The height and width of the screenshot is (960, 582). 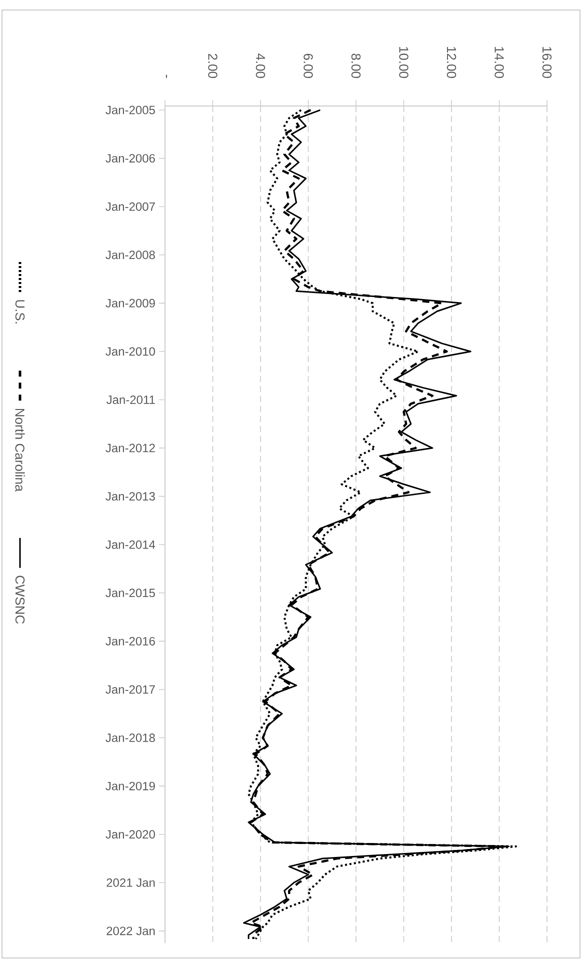 I want to click on x-tick-label: 10.00, so click(x=403, y=62).